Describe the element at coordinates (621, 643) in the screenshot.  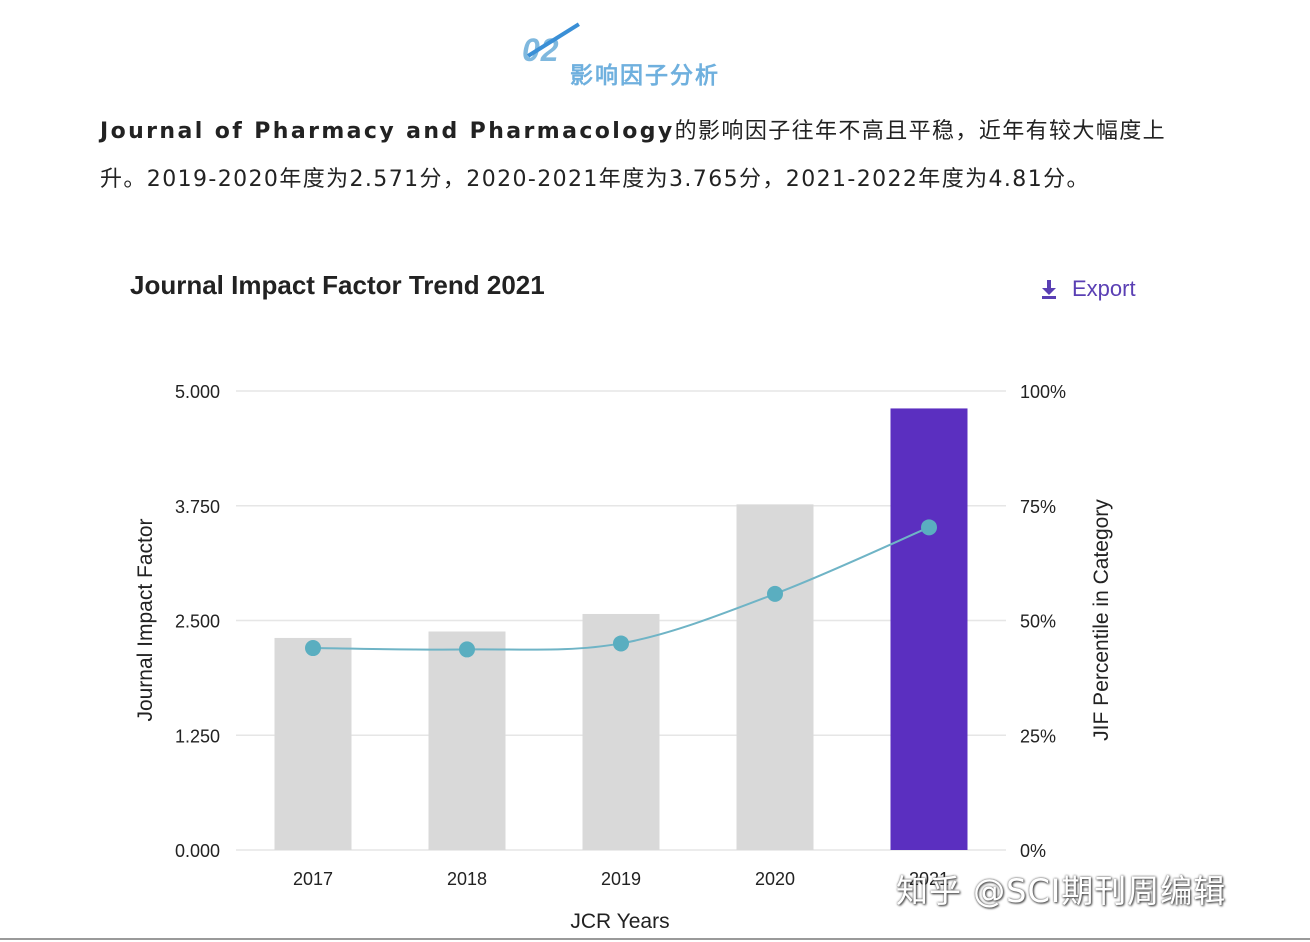
I see `percentile-point-2019` at that location.